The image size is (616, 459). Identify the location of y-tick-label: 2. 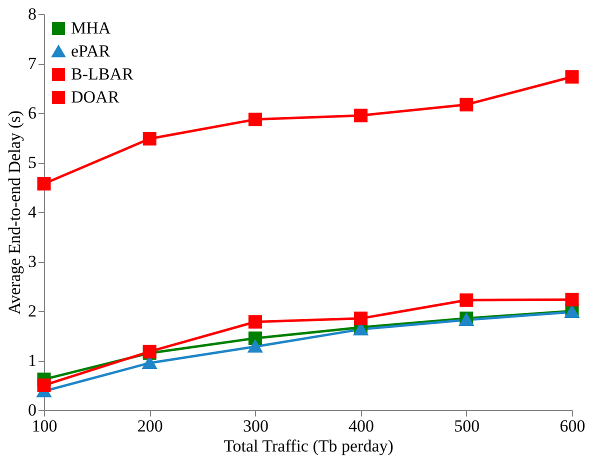
(32, 311).